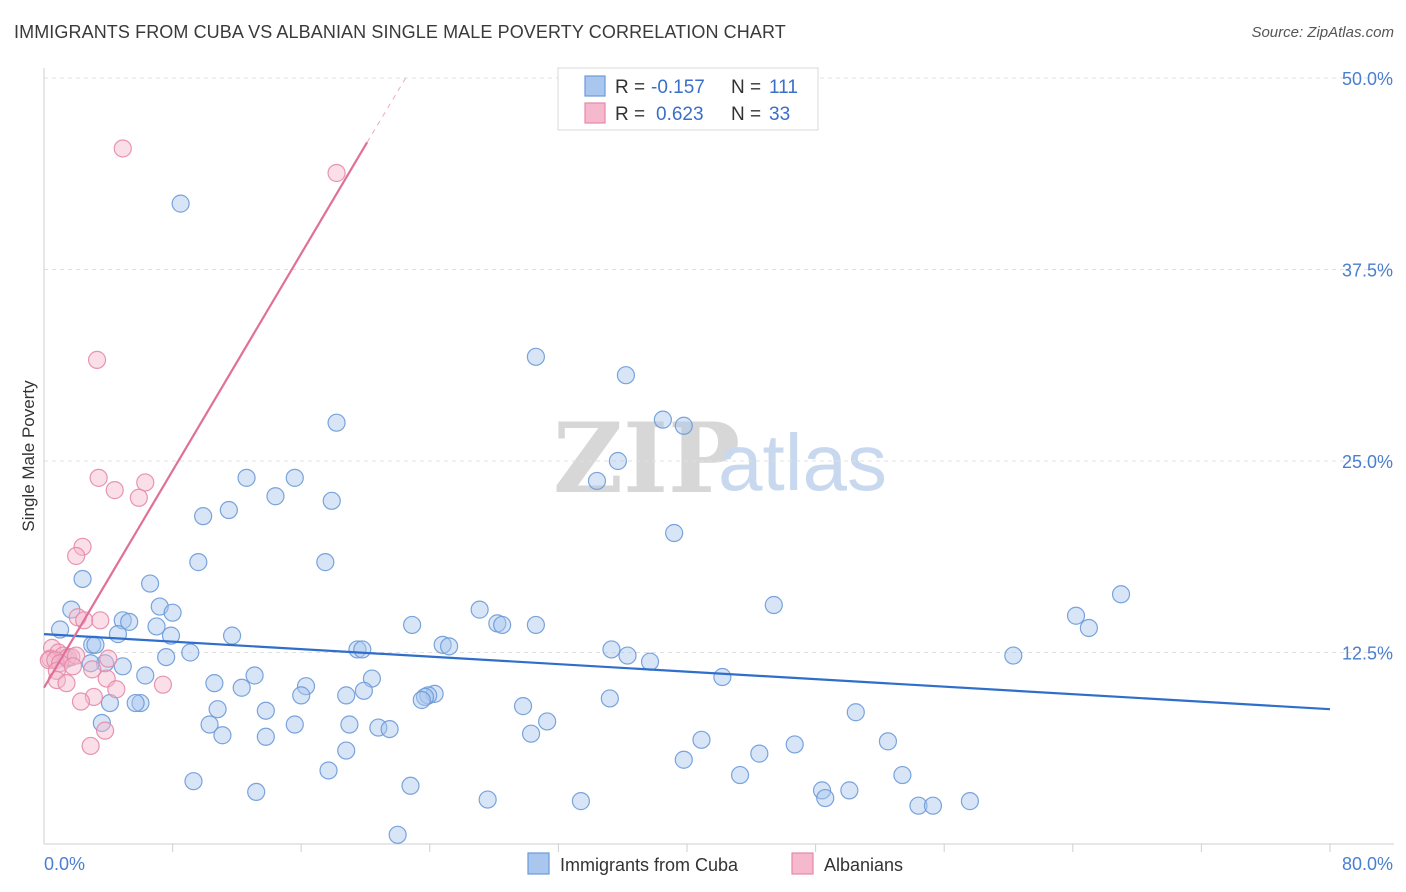  I want to click on trend-line-cuba, so click(687, 672).